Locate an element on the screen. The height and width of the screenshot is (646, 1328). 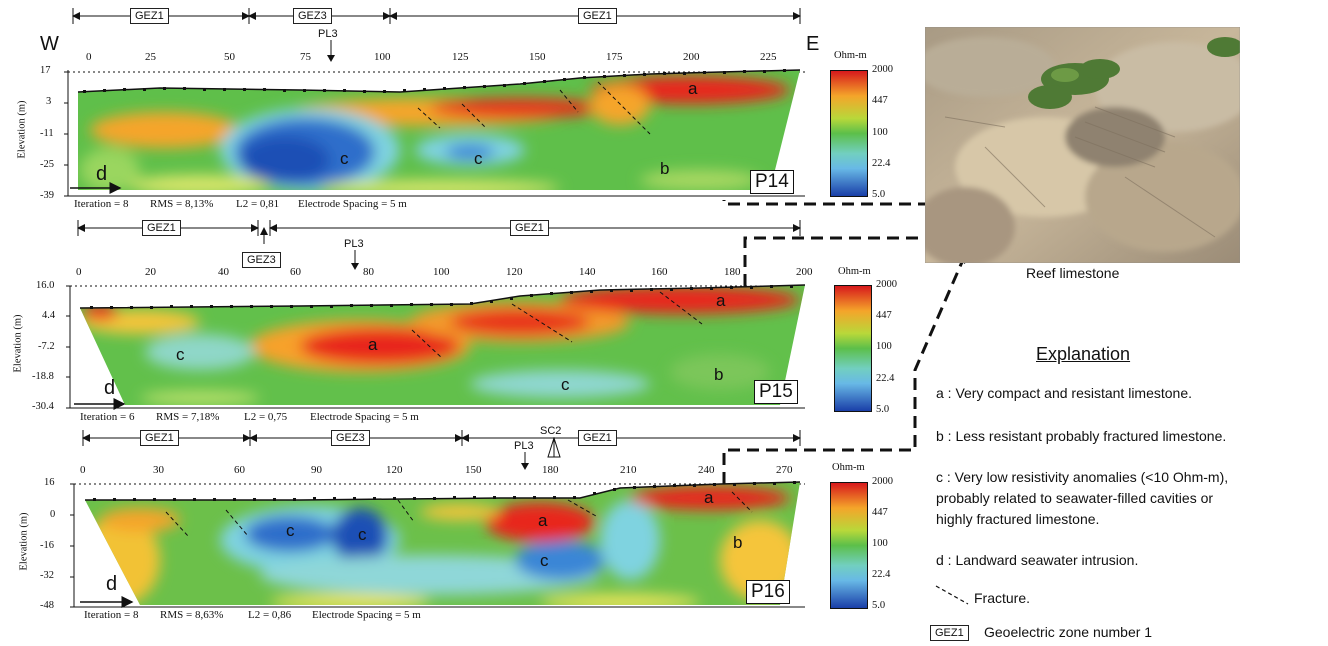
p15-colorbar-unit: Ohm-m is located at coordinates (854, 271).